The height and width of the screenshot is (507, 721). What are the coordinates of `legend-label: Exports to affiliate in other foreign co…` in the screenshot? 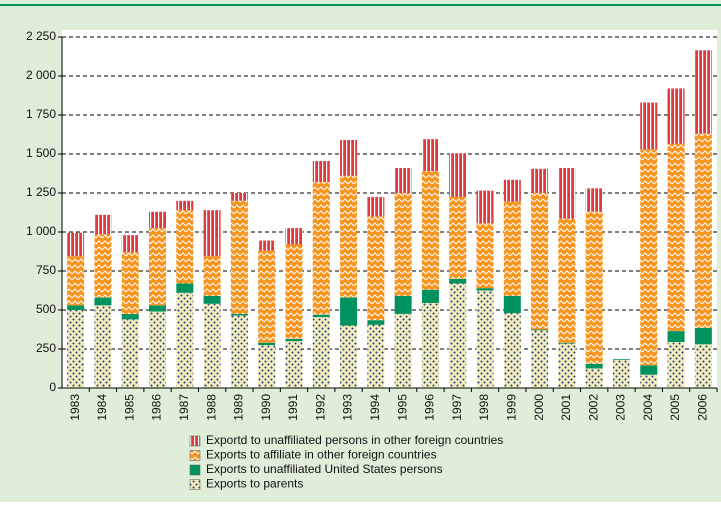 It's located at (321, 455).